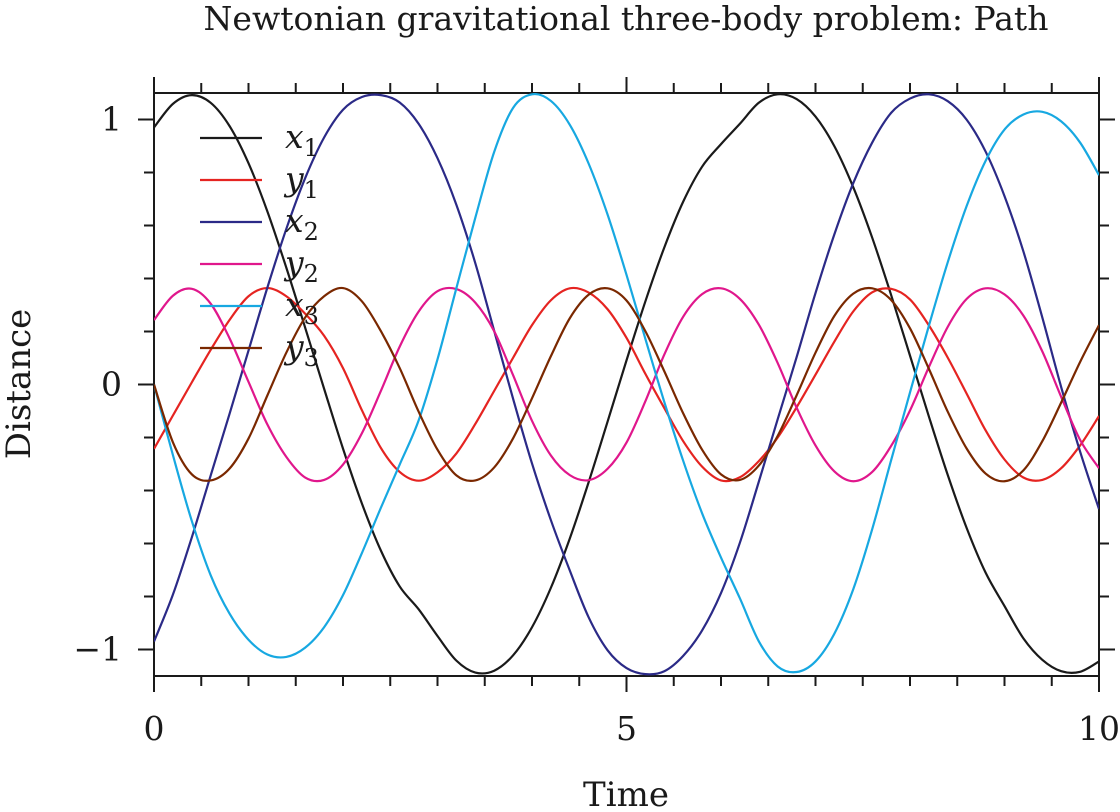 Image resolution: width=1120 pixels, height=812 pixels. I want to click on legend-label: y2, so click(301, 265).